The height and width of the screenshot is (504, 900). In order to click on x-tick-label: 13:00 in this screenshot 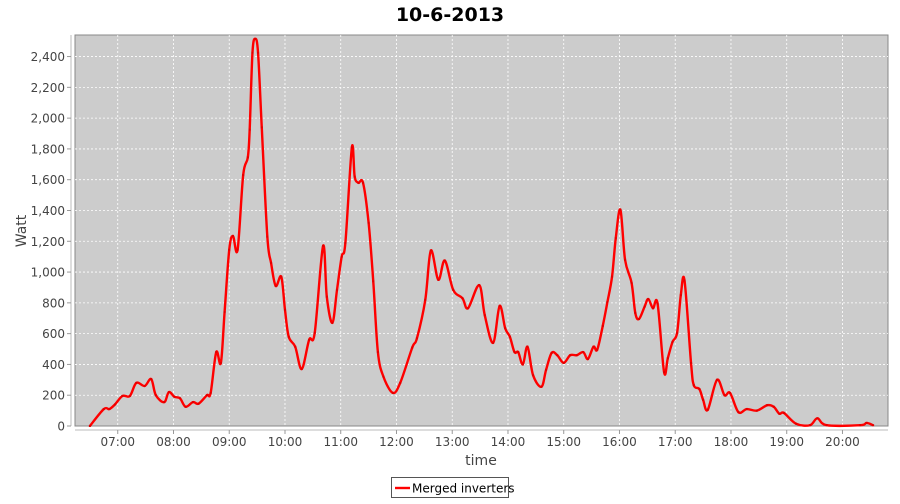, I will do `click(452, 442)`.